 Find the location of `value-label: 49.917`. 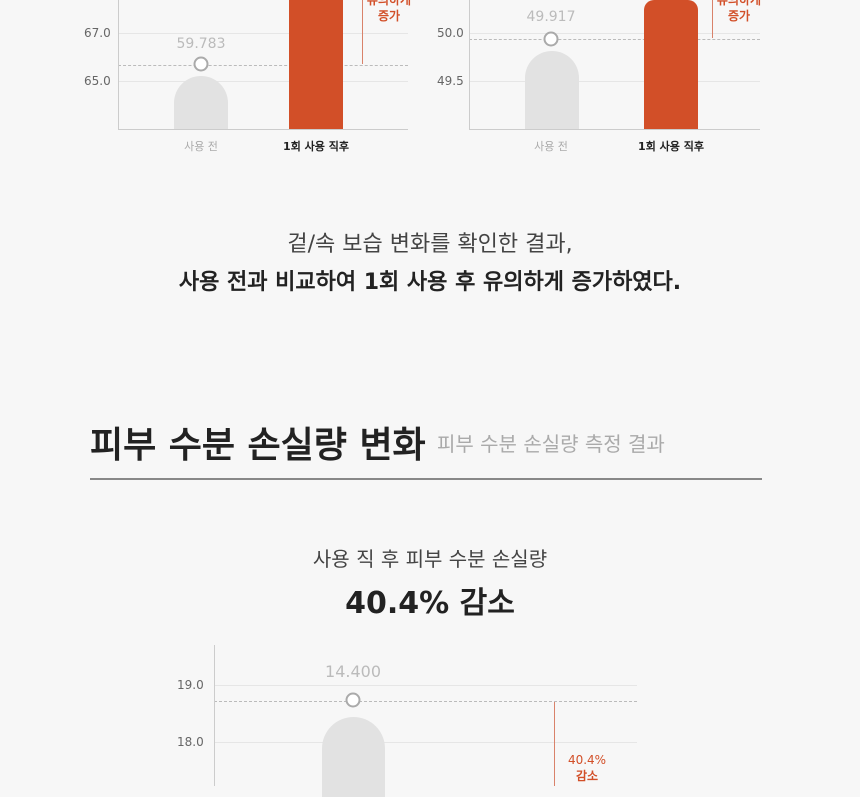

value-label: 49.917 is located at coordinates (551, 17).